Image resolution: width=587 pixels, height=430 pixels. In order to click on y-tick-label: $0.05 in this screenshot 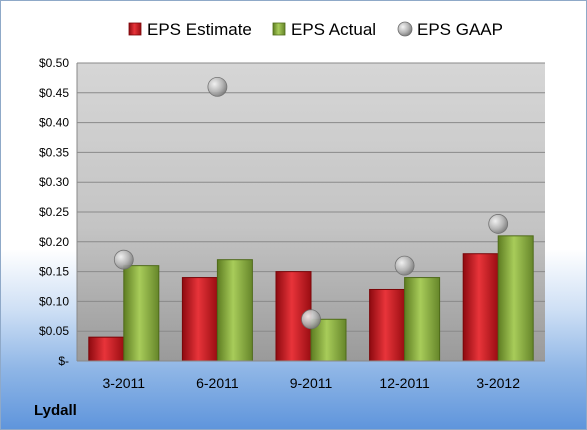, I will do `click(54, 331)`.